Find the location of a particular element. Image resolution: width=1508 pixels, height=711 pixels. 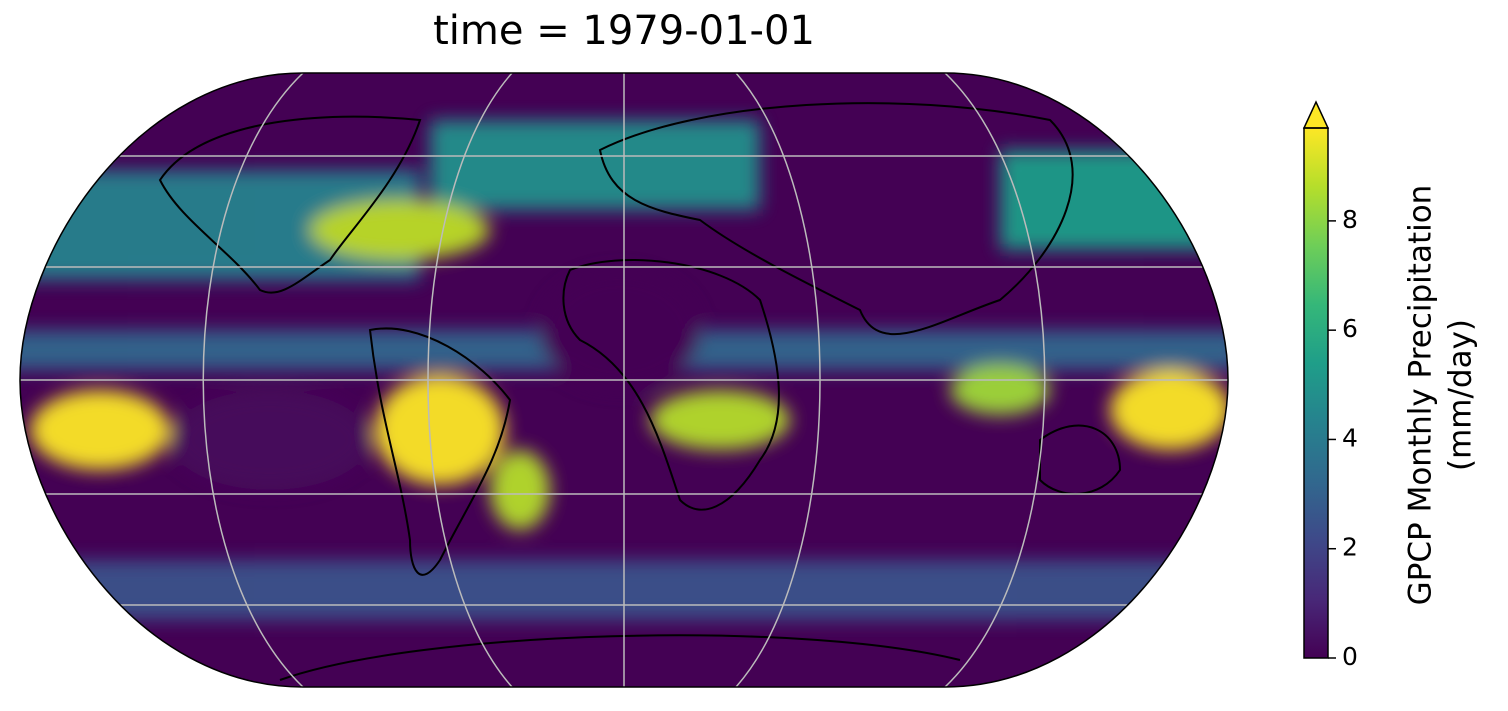

colorbar-tick-label: 4 is located at coordinates (1350, 437).